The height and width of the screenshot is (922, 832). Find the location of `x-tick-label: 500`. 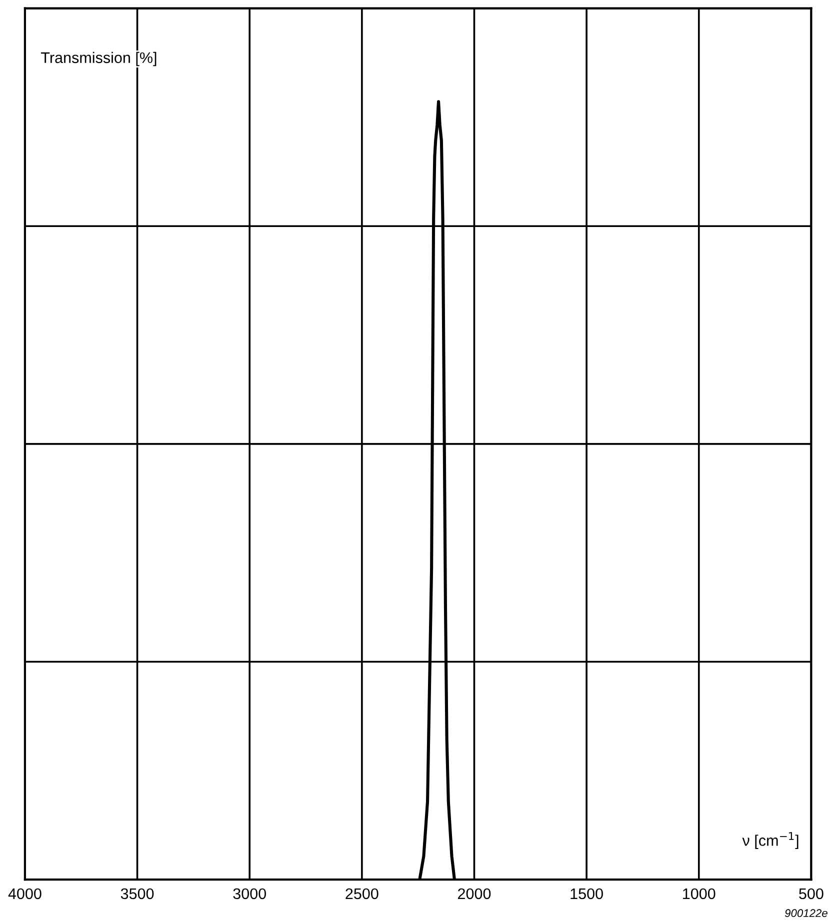

x-tick-label: 500 is located at coordinates (811, 894).